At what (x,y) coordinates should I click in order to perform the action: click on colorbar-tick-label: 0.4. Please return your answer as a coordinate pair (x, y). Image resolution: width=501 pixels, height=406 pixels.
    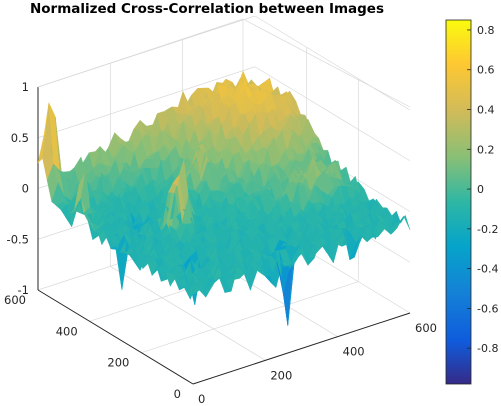
    Looking at the image, I should click on (486, 110).